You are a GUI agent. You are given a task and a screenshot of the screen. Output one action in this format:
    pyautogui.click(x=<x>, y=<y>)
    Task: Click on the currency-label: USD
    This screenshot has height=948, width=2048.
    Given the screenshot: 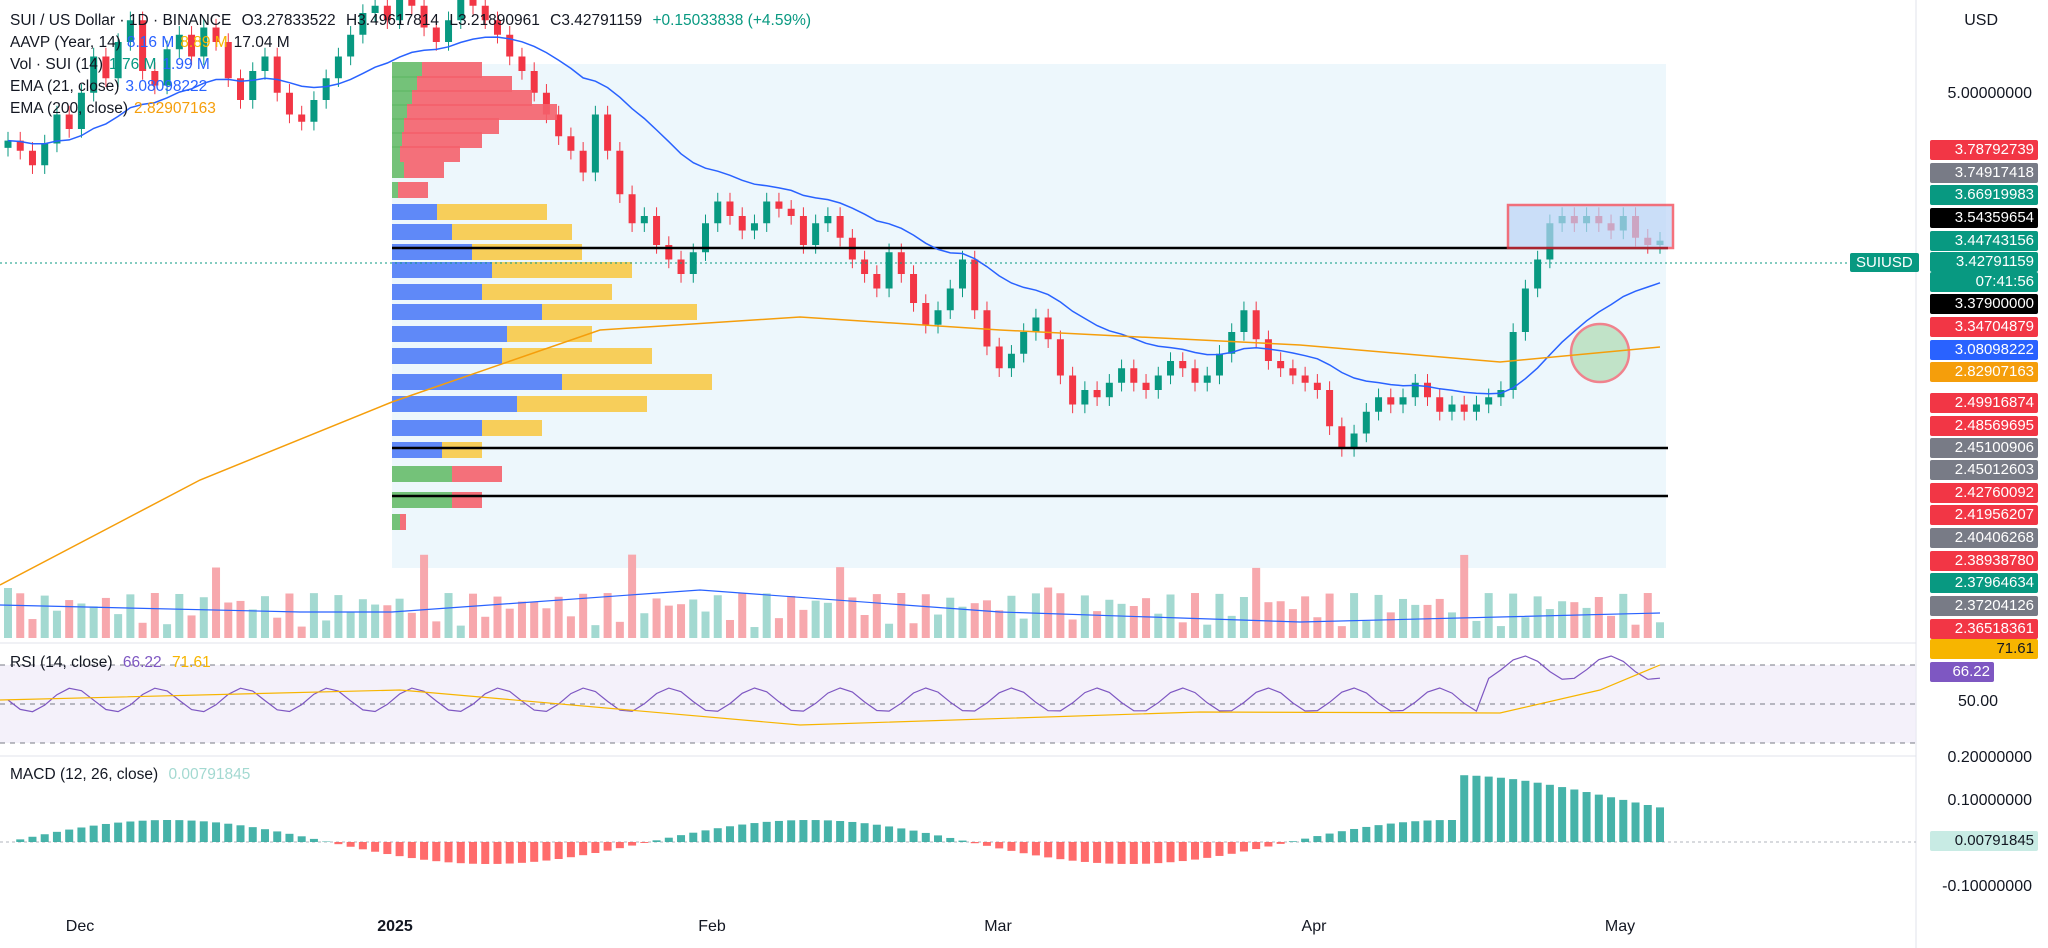 What is the action you would take?
    pyautogui.click(x=1981, y=20)
    